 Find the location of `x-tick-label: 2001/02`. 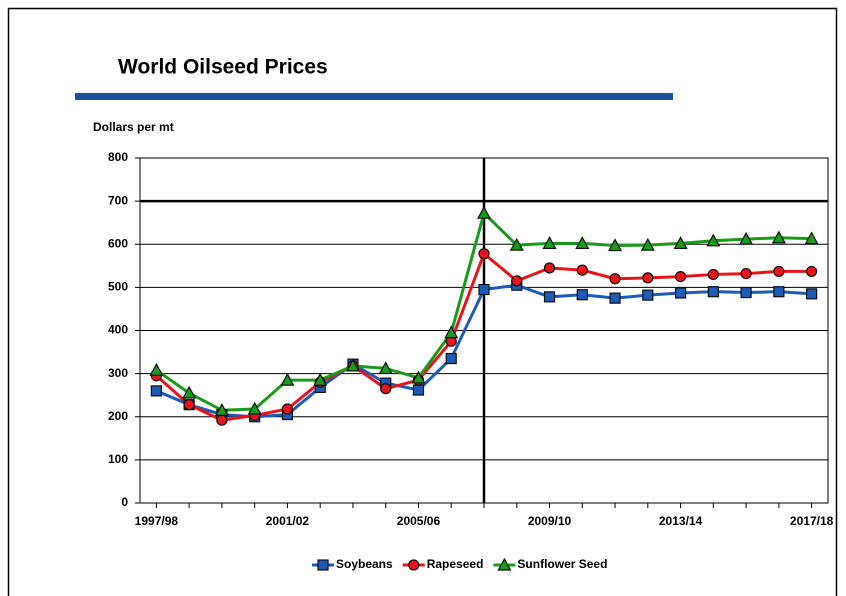

x-tick-label: 2001/02 is located at coordinates (288, 521).